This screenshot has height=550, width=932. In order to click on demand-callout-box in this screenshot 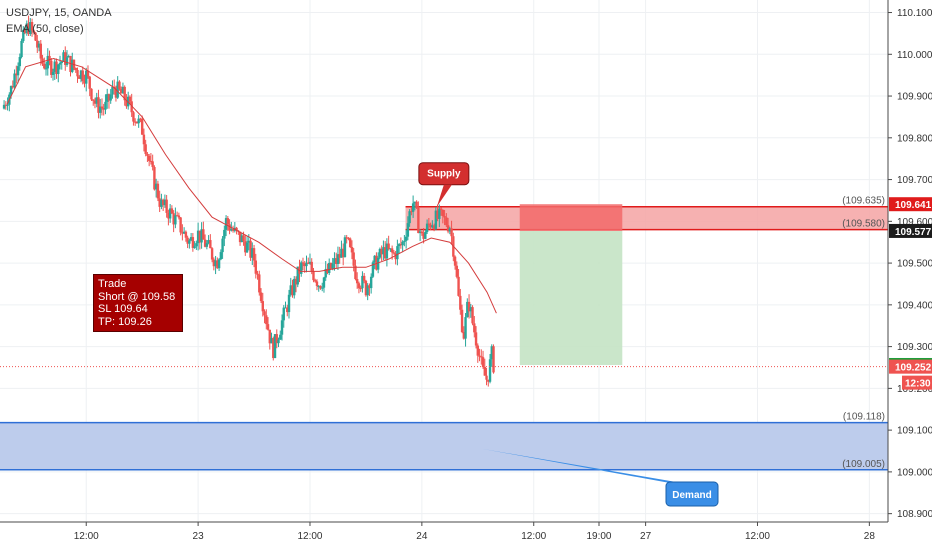, I will do `click(692, 494)`.